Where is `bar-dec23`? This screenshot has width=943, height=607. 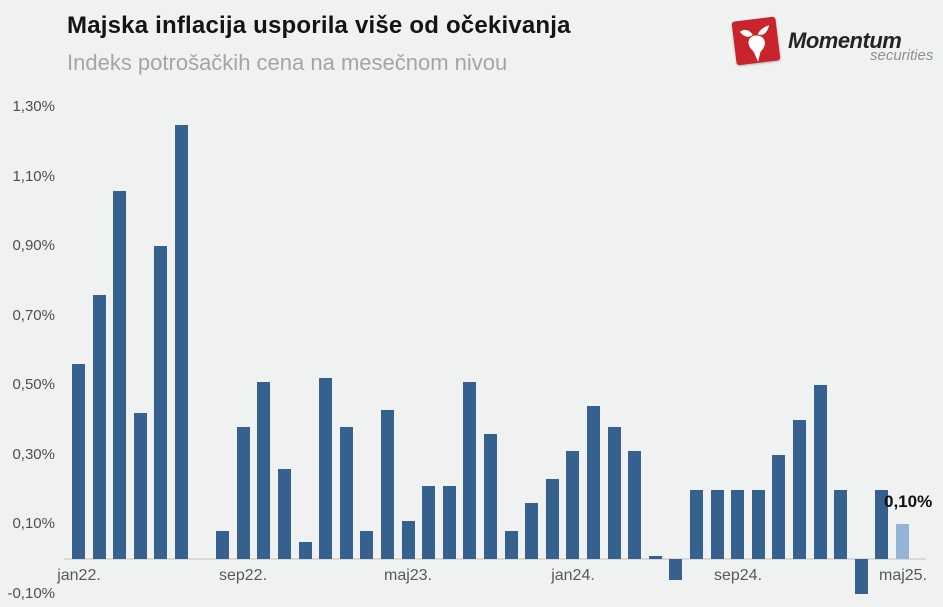
bar-dec23 is located at coordinates (552, 519).